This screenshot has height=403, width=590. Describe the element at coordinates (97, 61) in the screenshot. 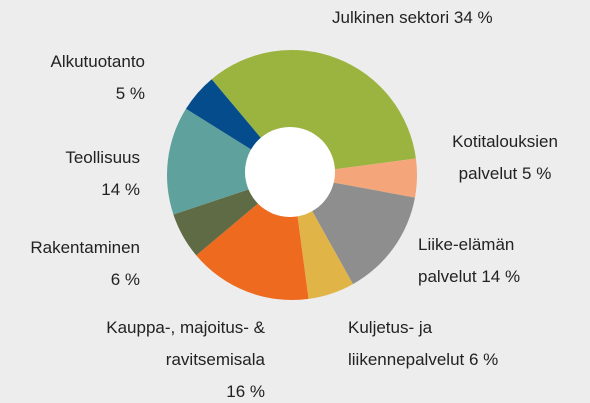

I see `category-name: Alkutuotanto` at that location.